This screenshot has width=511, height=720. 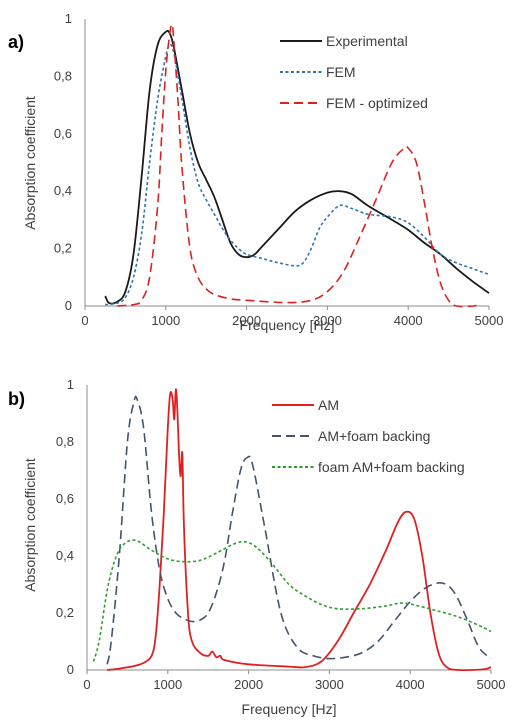 What do you see at coordinates (65, 612) in the screenshot?
I see `panel-b-y-tick-label: 0,2` at bounding box center [65, 612].